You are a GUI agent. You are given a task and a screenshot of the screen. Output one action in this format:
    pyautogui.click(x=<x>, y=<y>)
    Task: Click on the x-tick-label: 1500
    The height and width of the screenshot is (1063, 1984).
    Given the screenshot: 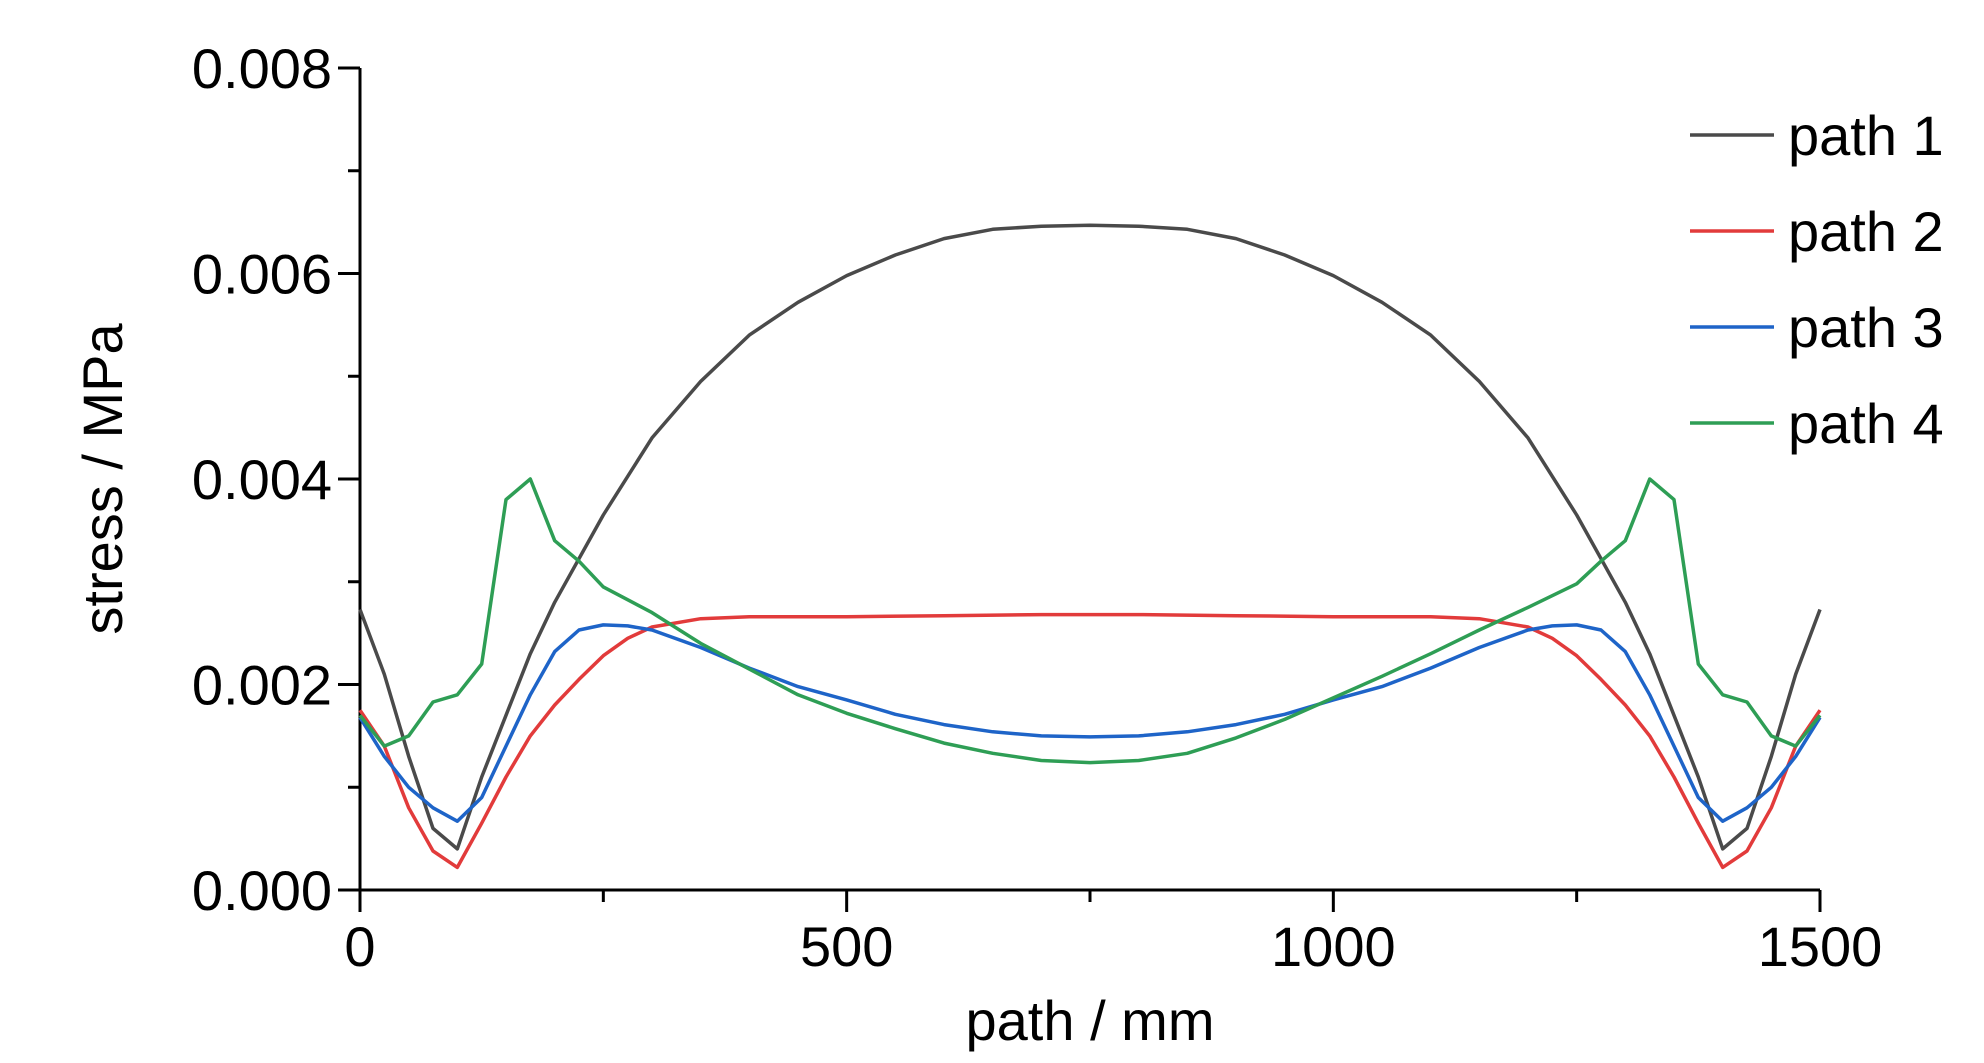 What is the action you would take?
    pyautogui.click(x=1820, y=946)
    